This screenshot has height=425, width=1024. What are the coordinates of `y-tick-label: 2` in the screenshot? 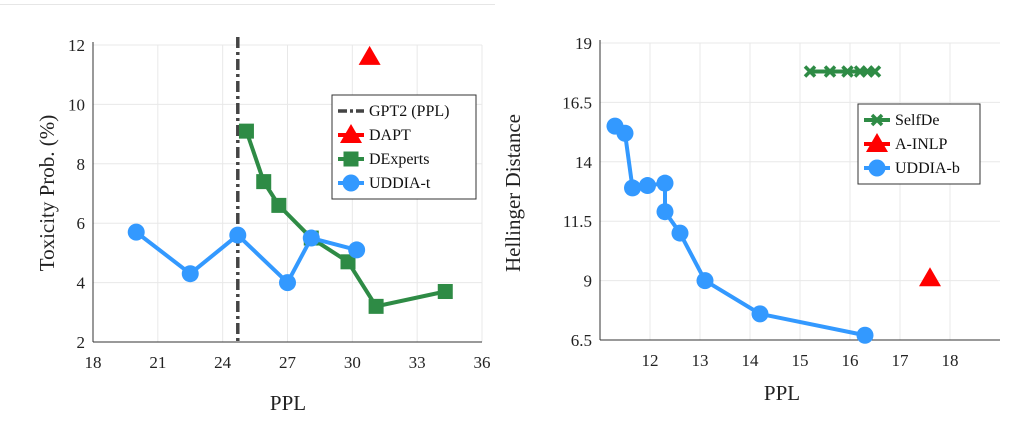 It's located at (81, 342).